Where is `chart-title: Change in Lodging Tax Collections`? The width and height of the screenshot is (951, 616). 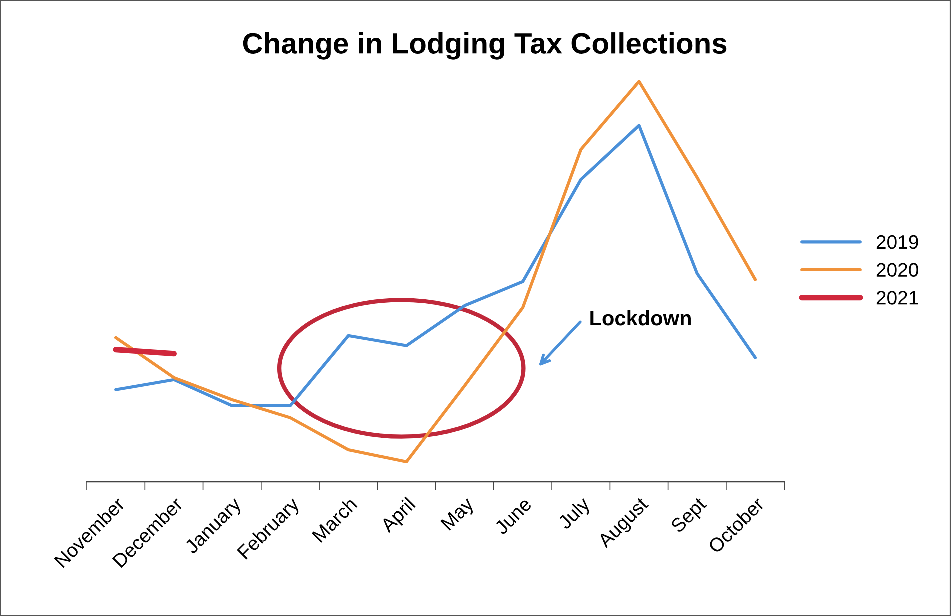
chart-title: Change in Lodging Tax Collections is located at coordinates (485, 46).